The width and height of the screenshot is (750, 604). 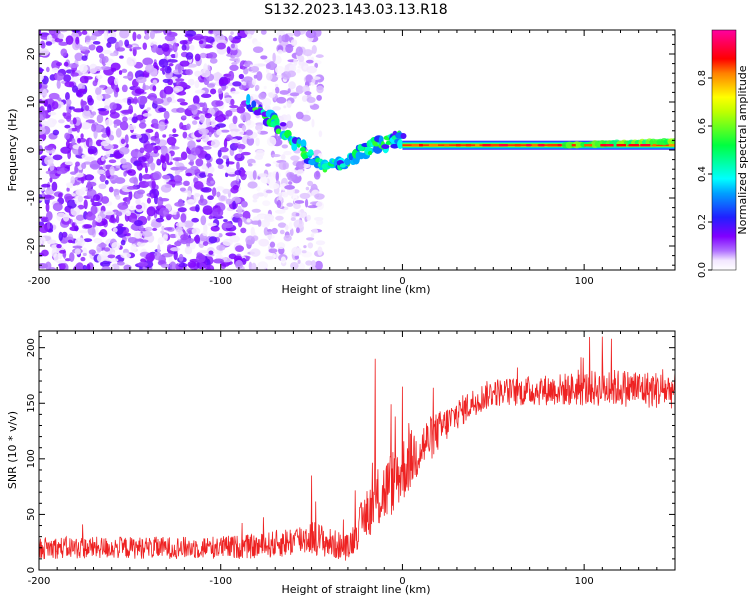 I want to click on y-tick-label: 150, so click(x=31, y=403).